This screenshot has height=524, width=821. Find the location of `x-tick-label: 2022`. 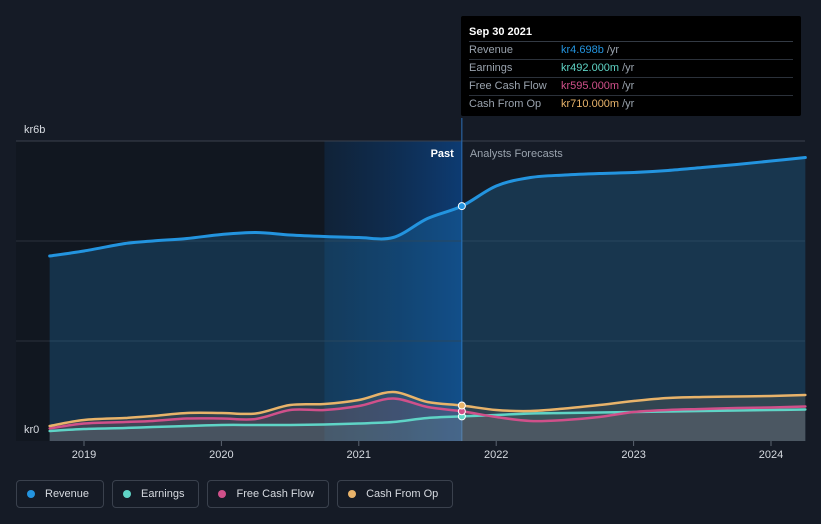

x-tick-label: 2022 is located at coordinates (496, 455).